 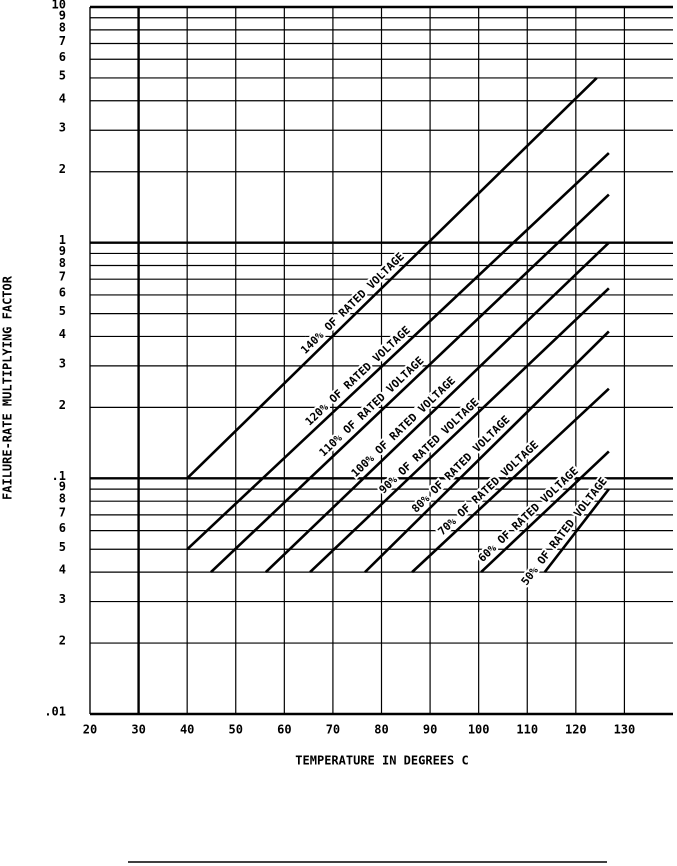 I want to click on x-tick-label: 20, so click(x=90, y=730).